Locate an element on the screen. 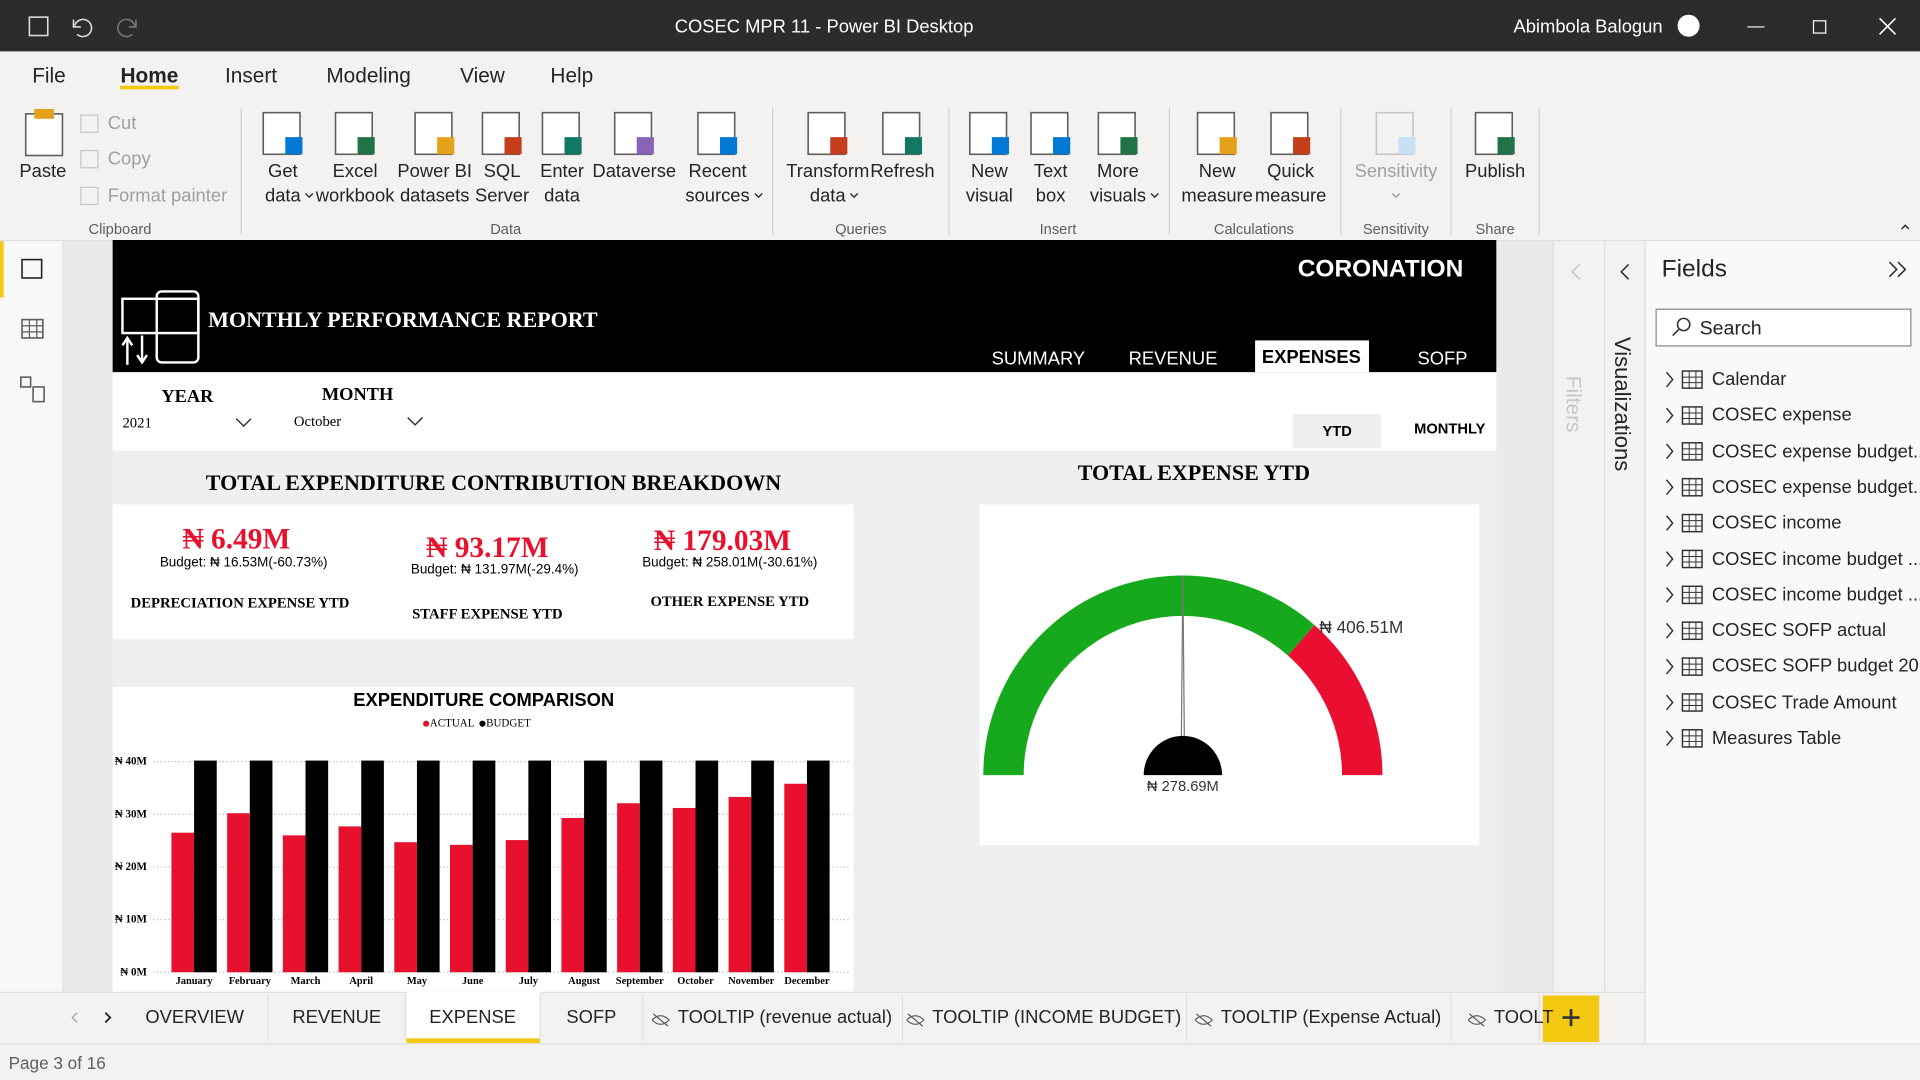 Image resolution: width=1920 pixels, height=1080 pixels. ribbon-button: Transform is located at coordinates (828, 171).